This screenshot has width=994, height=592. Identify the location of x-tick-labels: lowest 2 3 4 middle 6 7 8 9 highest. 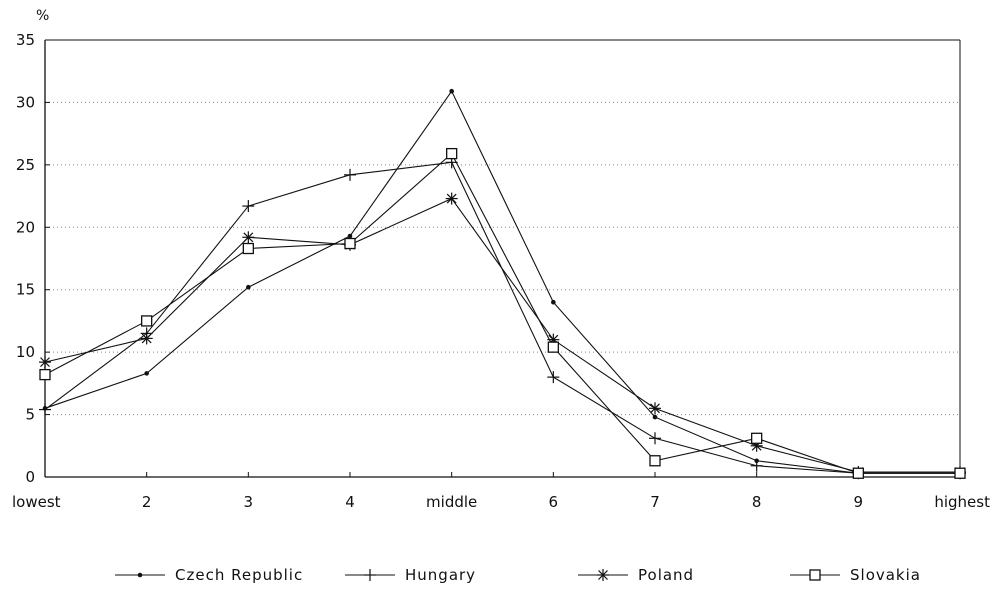
(501, 491).